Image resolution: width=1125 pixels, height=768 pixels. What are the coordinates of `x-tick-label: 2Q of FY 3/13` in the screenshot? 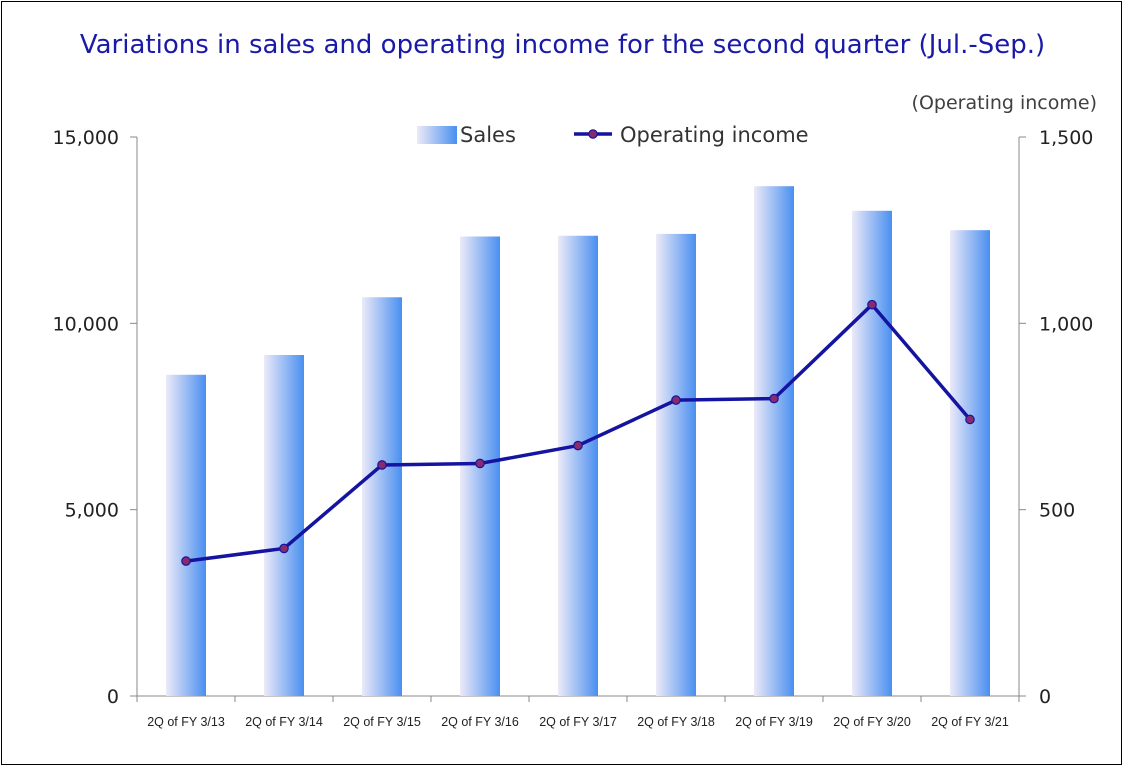 It's located at (186, 722).